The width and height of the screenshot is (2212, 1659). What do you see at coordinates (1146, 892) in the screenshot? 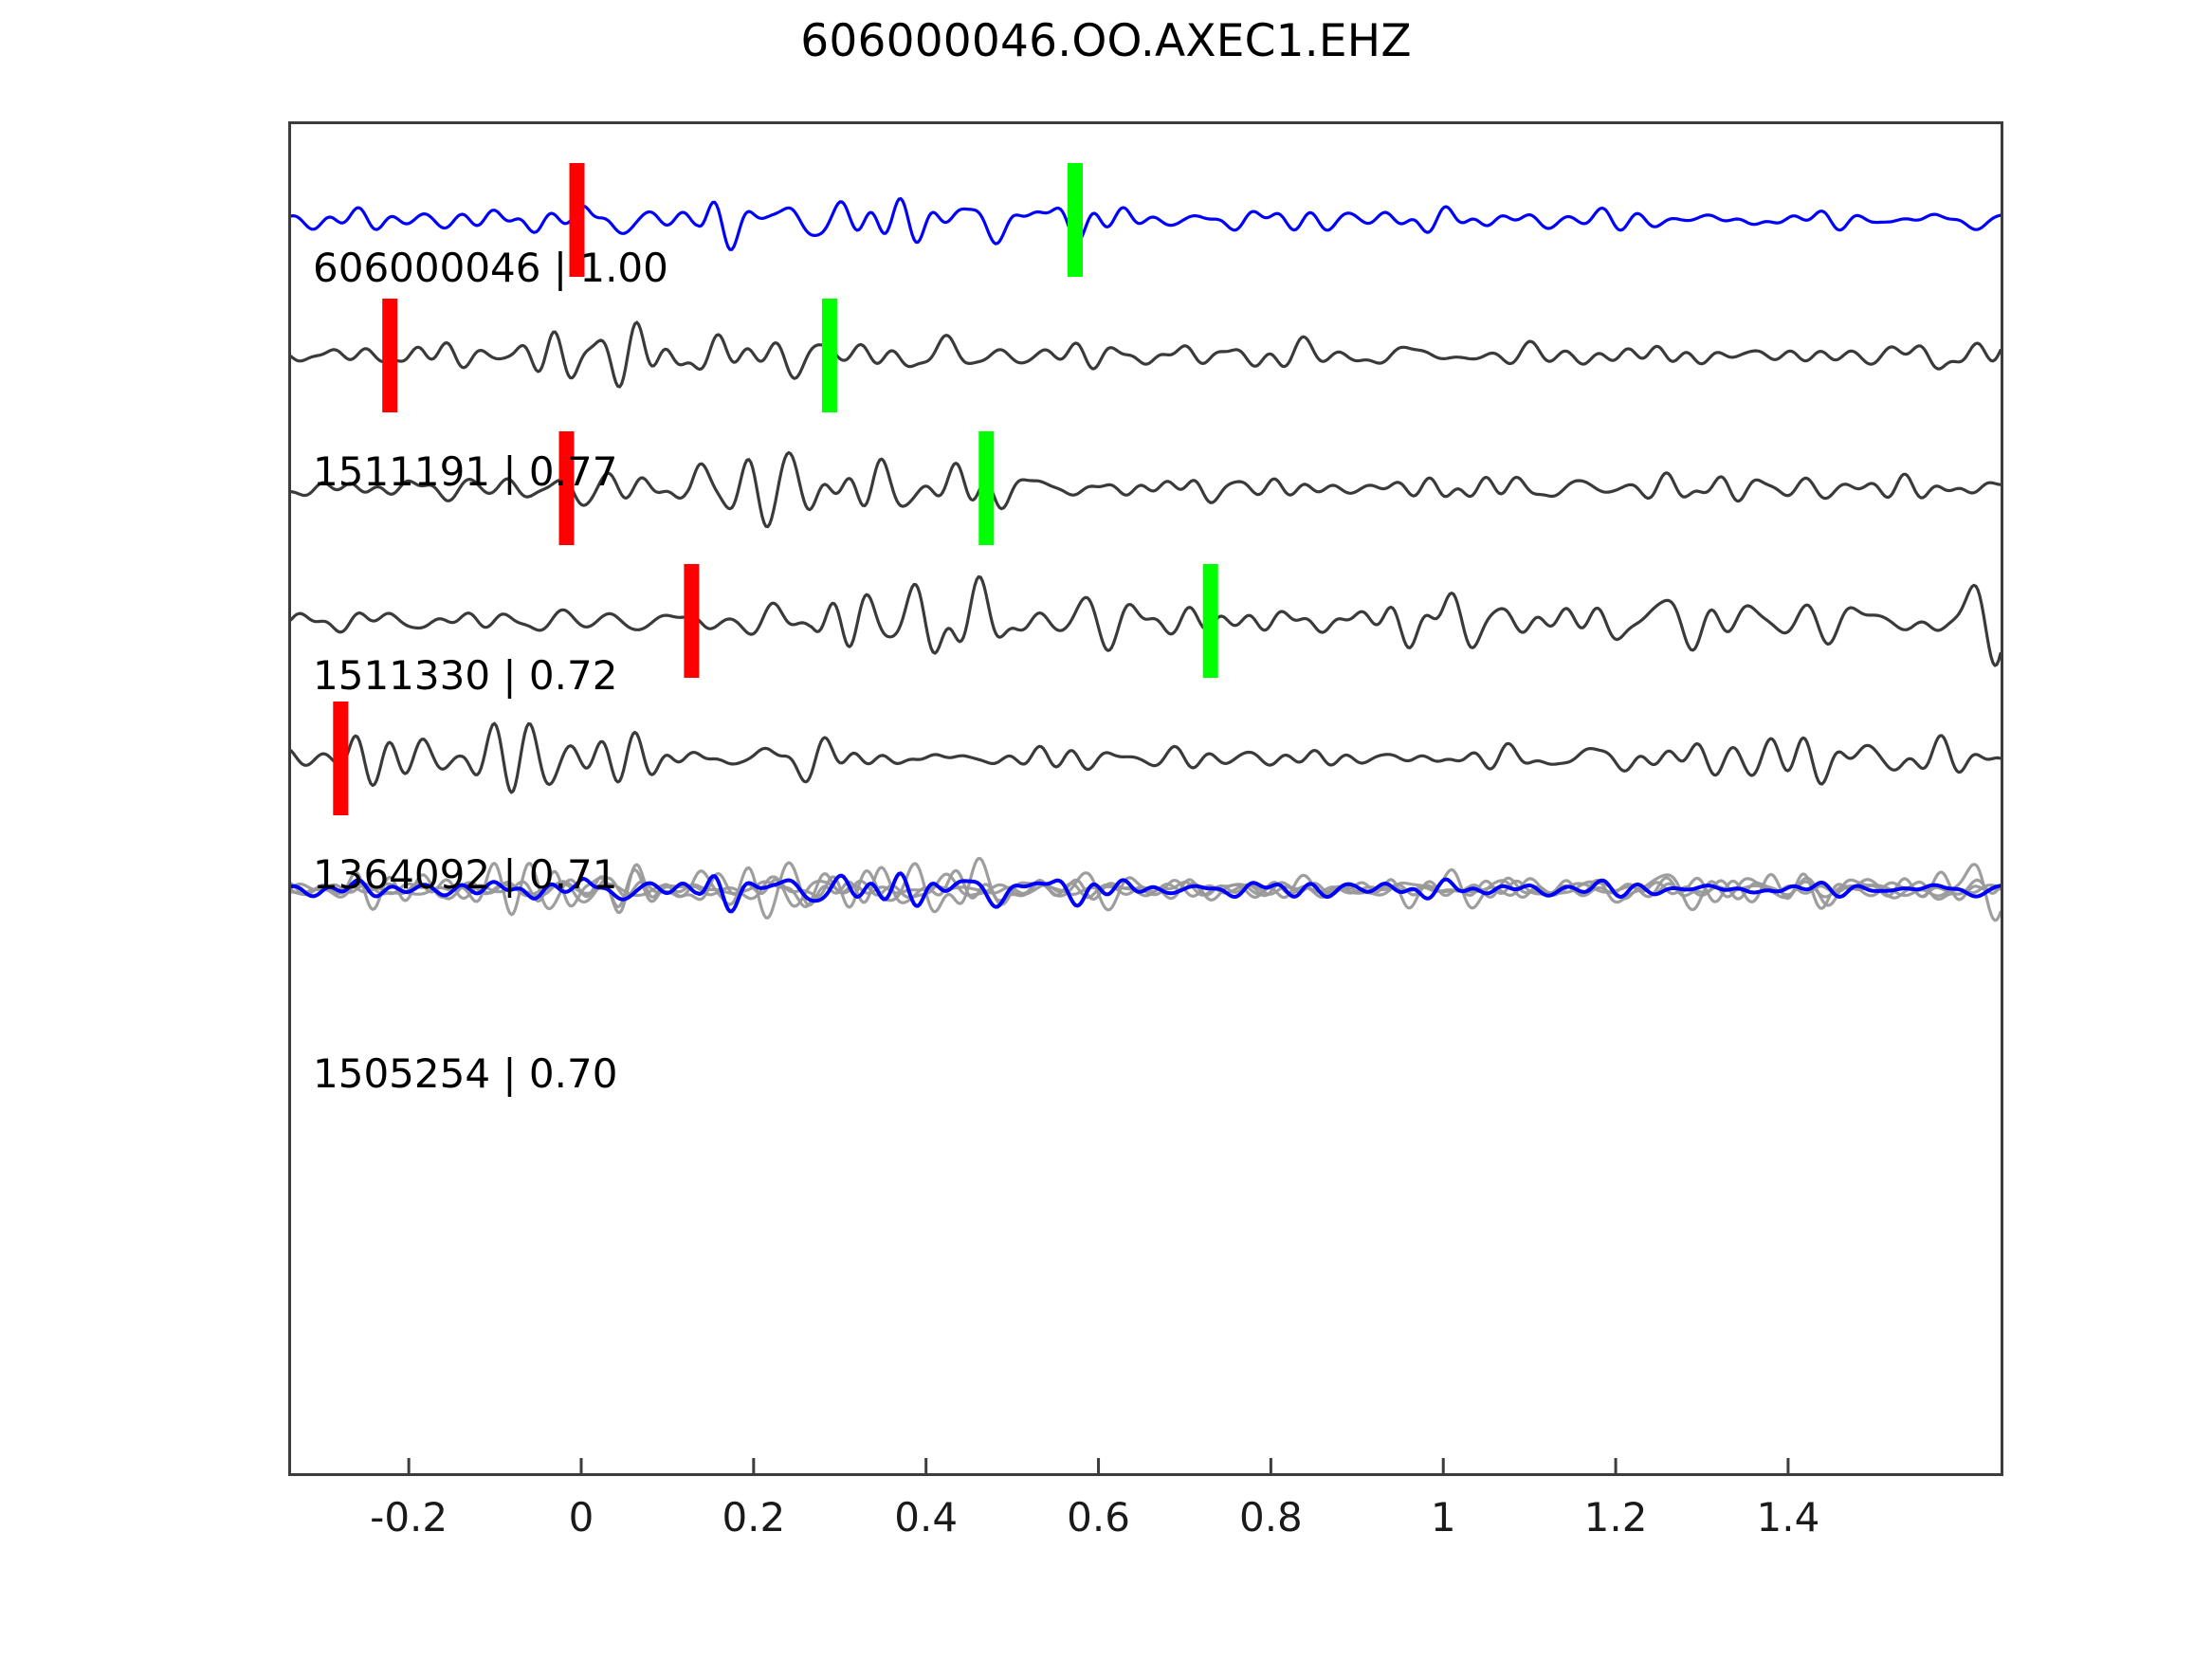
I see `stack-trace-template` at bounding box center [1146, 892].